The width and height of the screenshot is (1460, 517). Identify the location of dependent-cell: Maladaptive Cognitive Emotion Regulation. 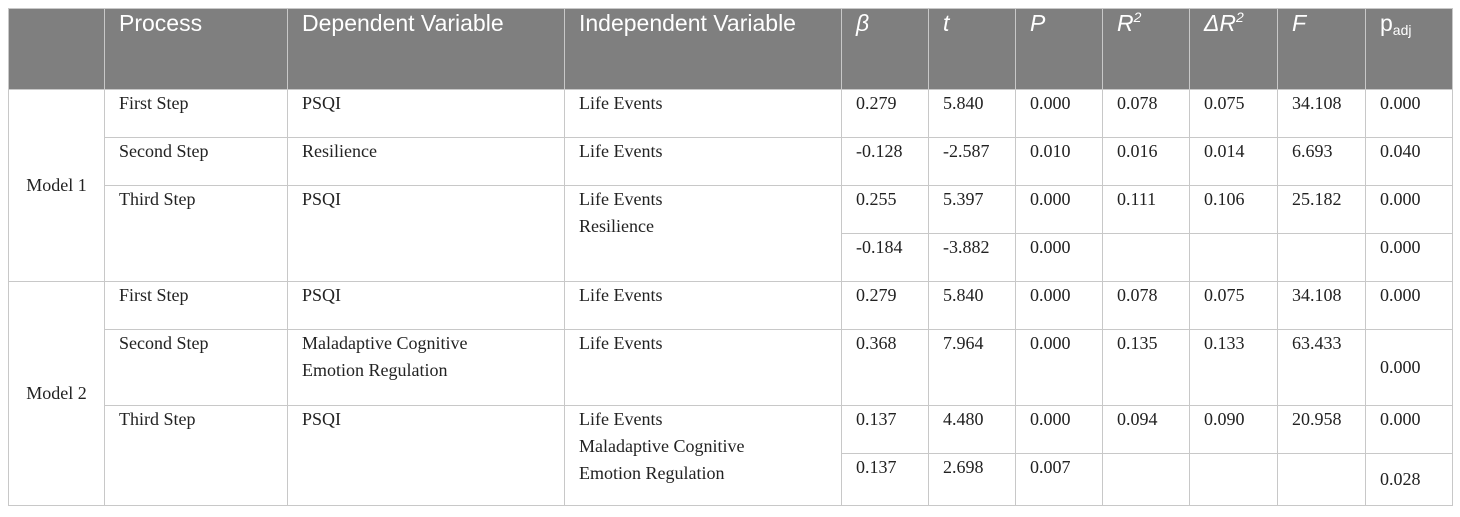
(426, 367).